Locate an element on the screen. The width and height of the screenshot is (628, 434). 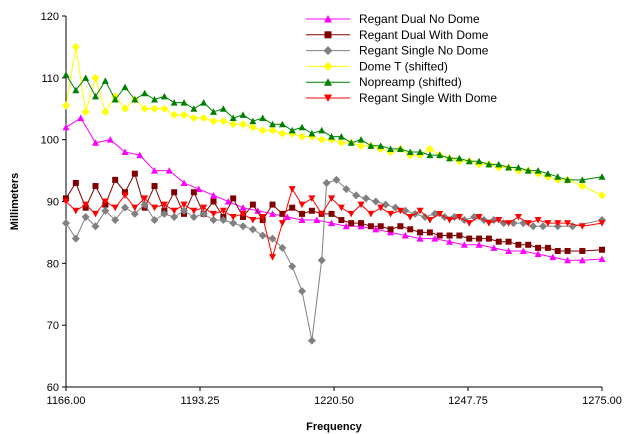
y-tick-label: 70 is located at coordinates (53, 326).